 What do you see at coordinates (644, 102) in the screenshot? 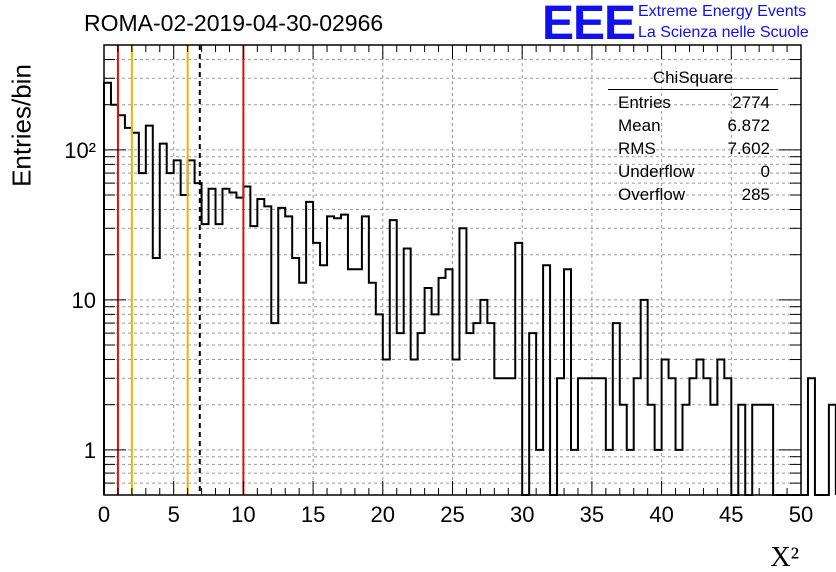
I see `stats-label: Entries` at bounding box center [644, 102].